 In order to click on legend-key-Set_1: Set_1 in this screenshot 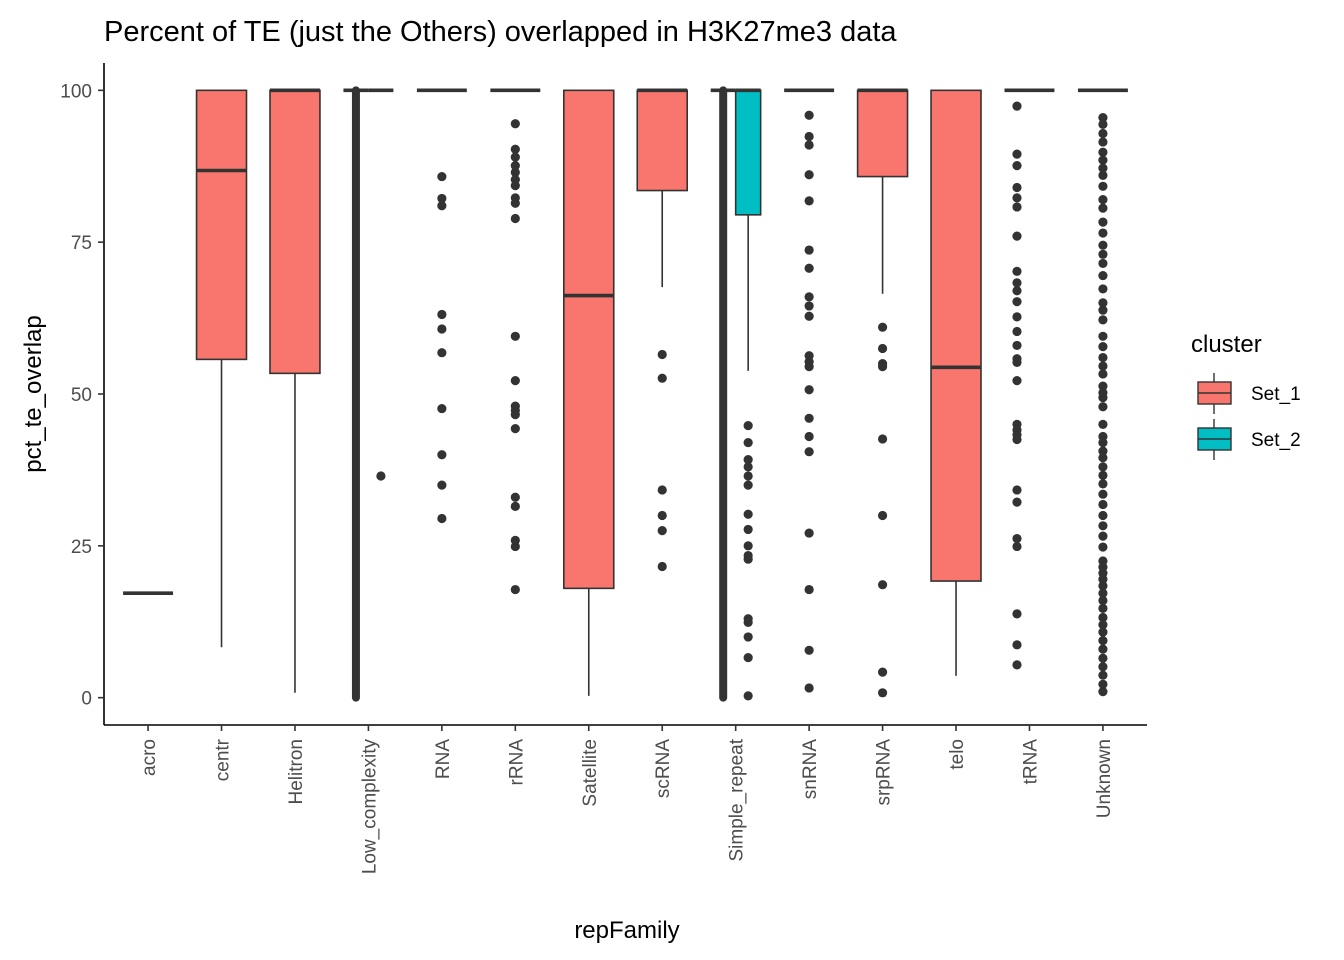, I will do `click(1249, 393)`.